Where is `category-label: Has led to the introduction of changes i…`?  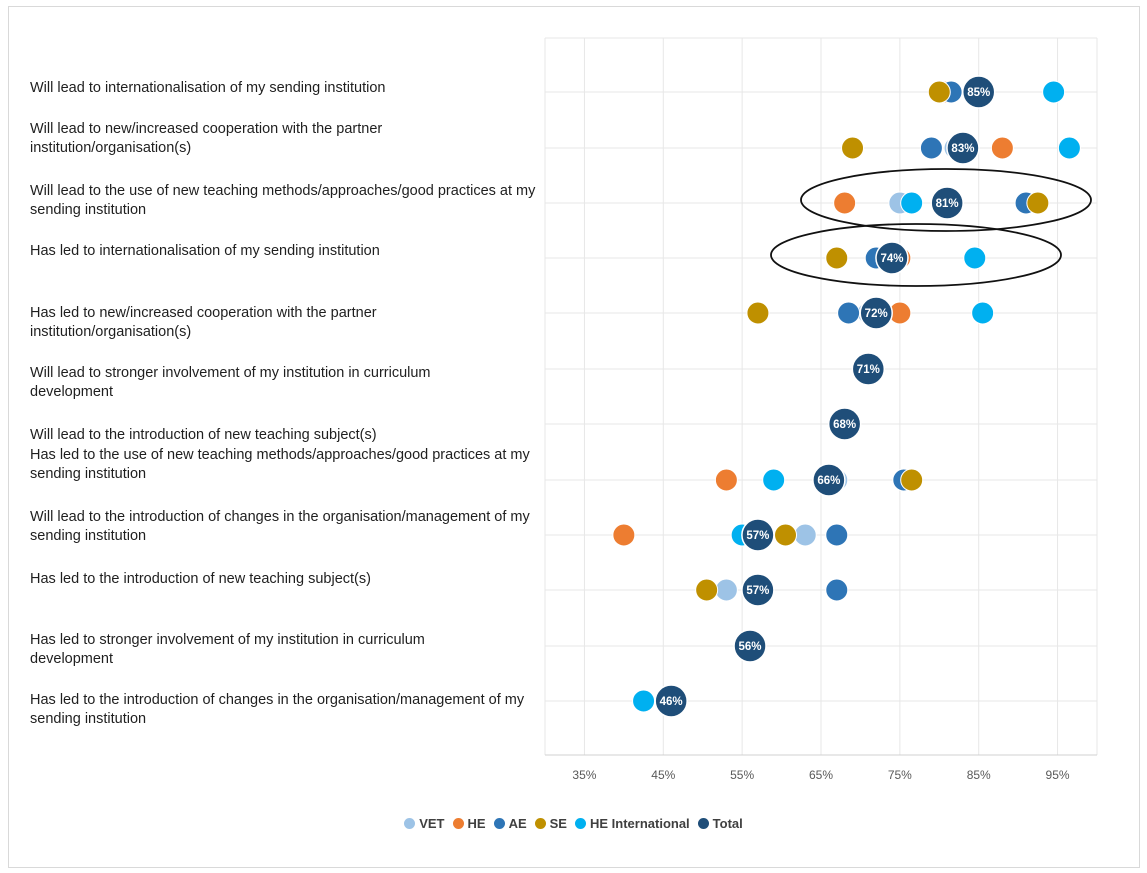
category-label: Has led to the introduction of changes i… is located at coordinates (277, 709).